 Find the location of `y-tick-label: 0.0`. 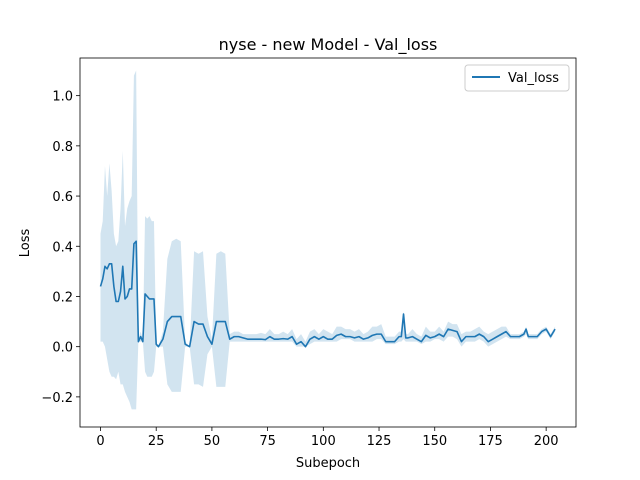

y-tick-label: 0.0 is located at coordinates (62, 348).